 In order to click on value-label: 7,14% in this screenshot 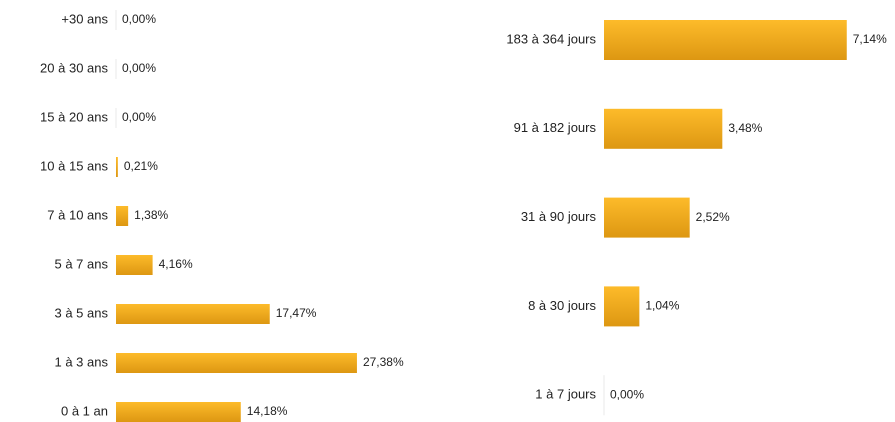, I will do `click(870, 39)`.